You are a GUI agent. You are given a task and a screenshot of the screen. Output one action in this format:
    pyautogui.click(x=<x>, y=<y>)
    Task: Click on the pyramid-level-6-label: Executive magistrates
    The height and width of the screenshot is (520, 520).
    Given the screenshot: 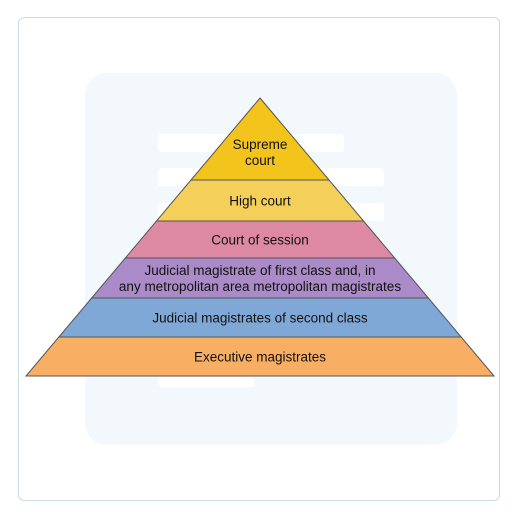 What is the action you would take?
    pyautogui.click(x=260, y=357)
    